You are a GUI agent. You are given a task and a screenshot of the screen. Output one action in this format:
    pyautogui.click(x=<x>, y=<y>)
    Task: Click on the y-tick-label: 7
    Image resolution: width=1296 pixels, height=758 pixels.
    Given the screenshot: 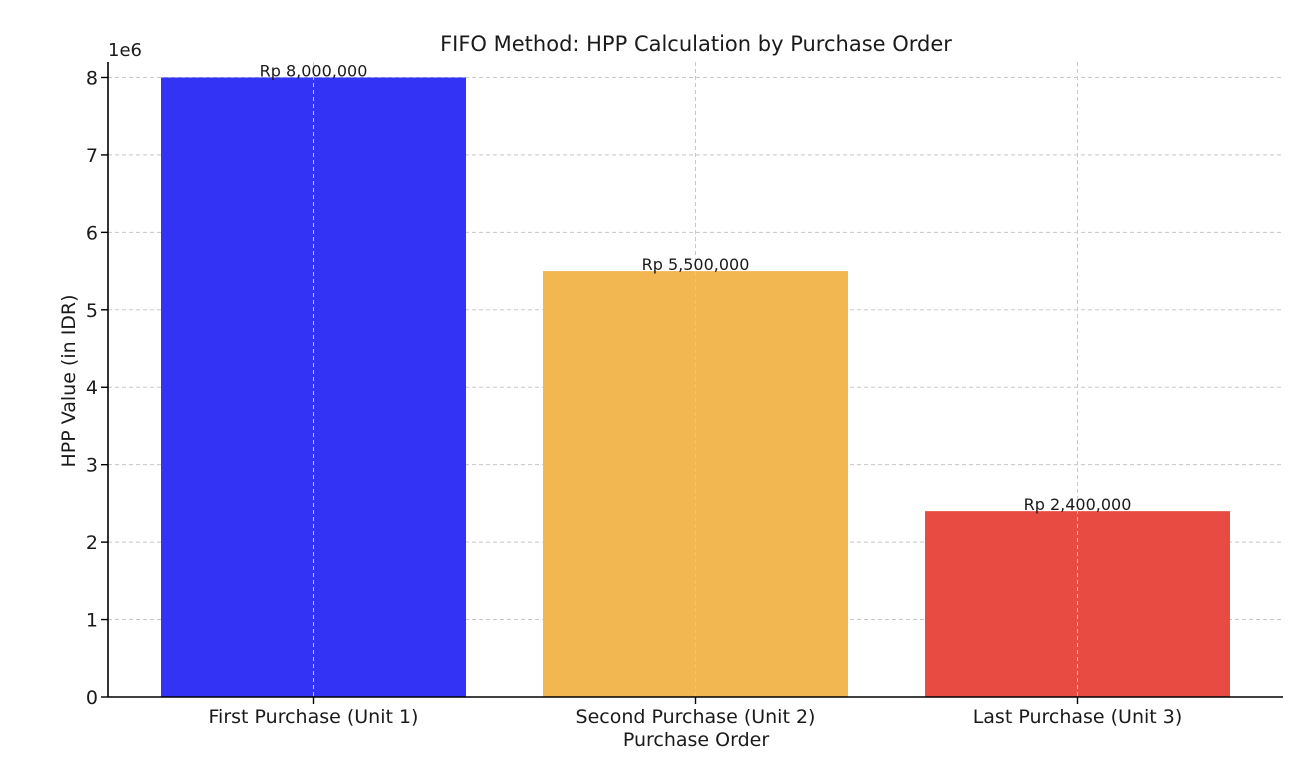 What is the action you would take?
    pyautogui.click(x=92, y=156)
    